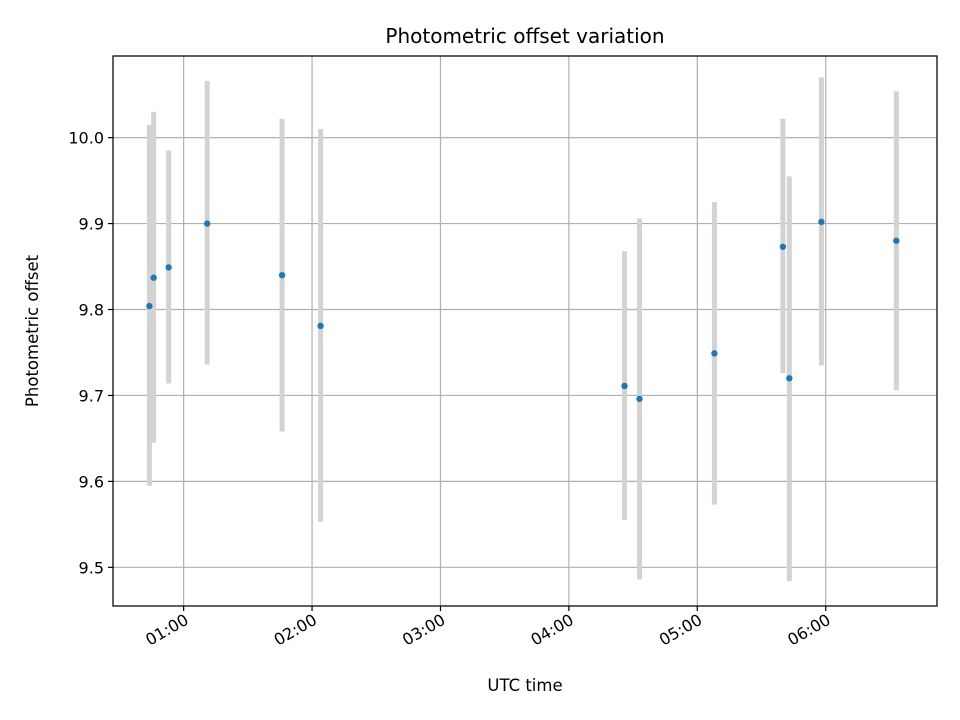 The width and height of the screenshot is (960, 720). I want to click on y-tick-label: 9.6, so click(91, 481).